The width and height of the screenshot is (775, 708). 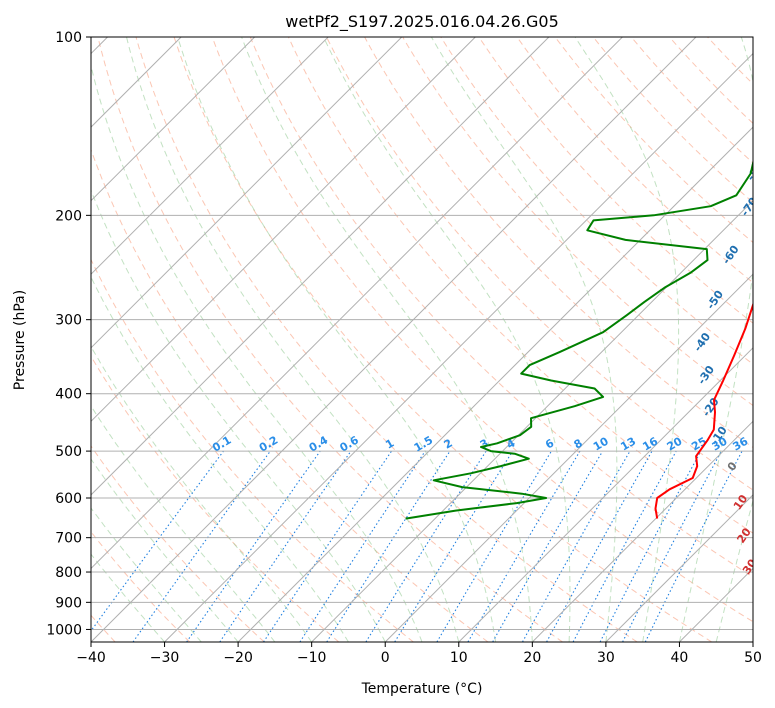 I want to click on x-tick-label: −30, so click(x=165, y=658).